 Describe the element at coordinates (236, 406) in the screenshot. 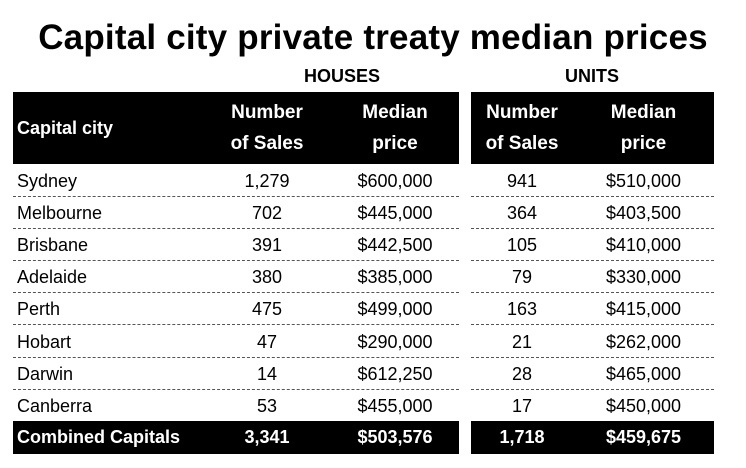

I see `table-row: Canberra 53 $455,000` at that location.